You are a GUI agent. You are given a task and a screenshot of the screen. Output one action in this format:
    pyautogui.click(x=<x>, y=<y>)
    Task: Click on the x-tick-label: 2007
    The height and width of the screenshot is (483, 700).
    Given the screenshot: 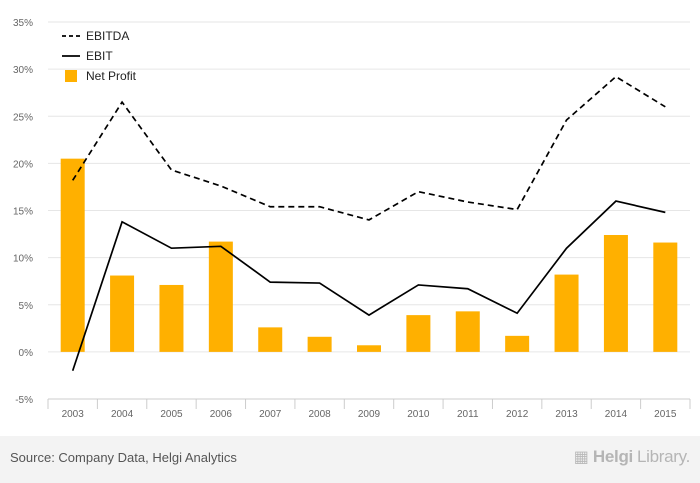 What is the action you would take?
    pyautogui.click(x=270, y=414)
    